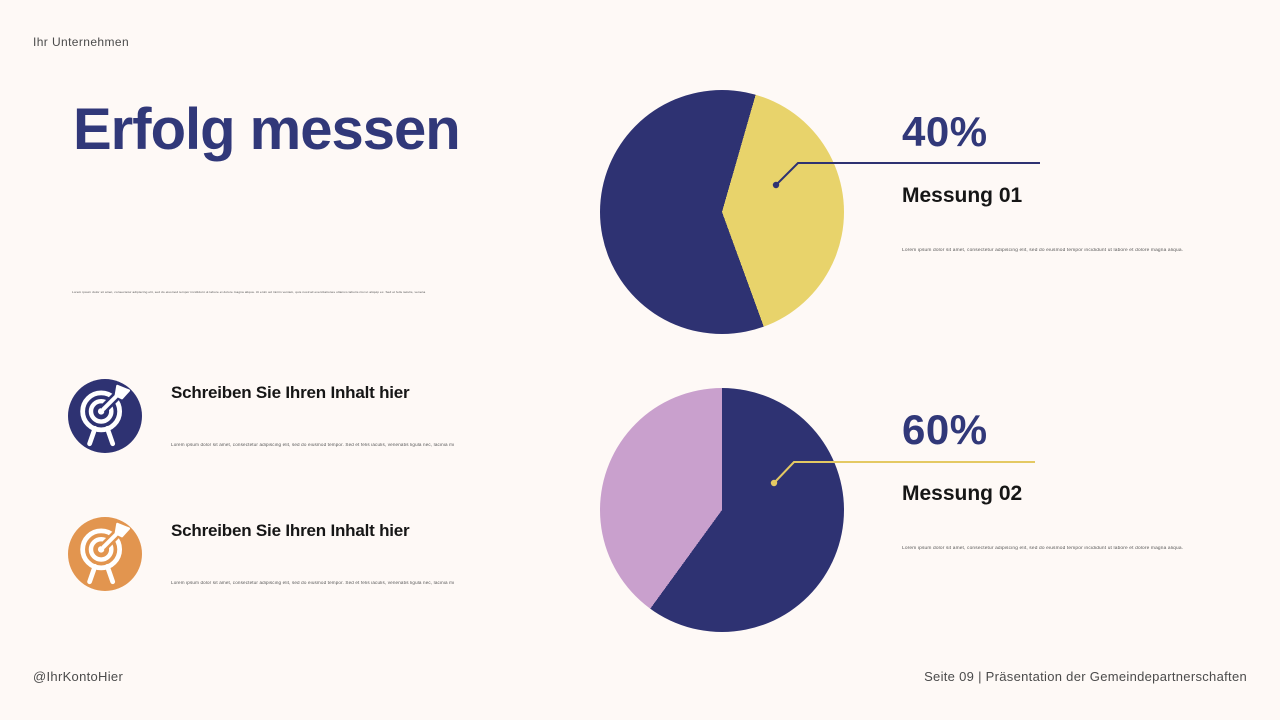  Describe the element at coordinates (962, 195) in the screenshot. I see `measurement-label: Messung 01` at that location.